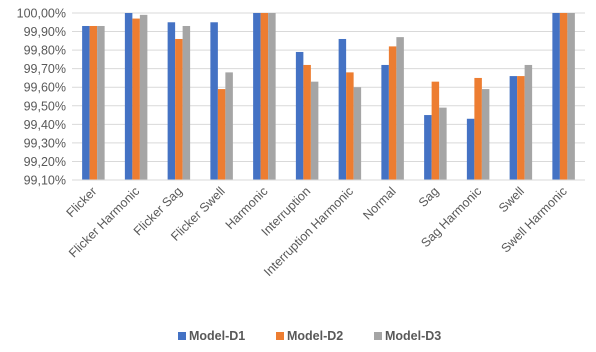 This screenshot has width=596, height=352. What do you see at coordinates (82, 202) in the screenshot?
I see `x-category-label: Flicker` at bounding box center [82, 202].